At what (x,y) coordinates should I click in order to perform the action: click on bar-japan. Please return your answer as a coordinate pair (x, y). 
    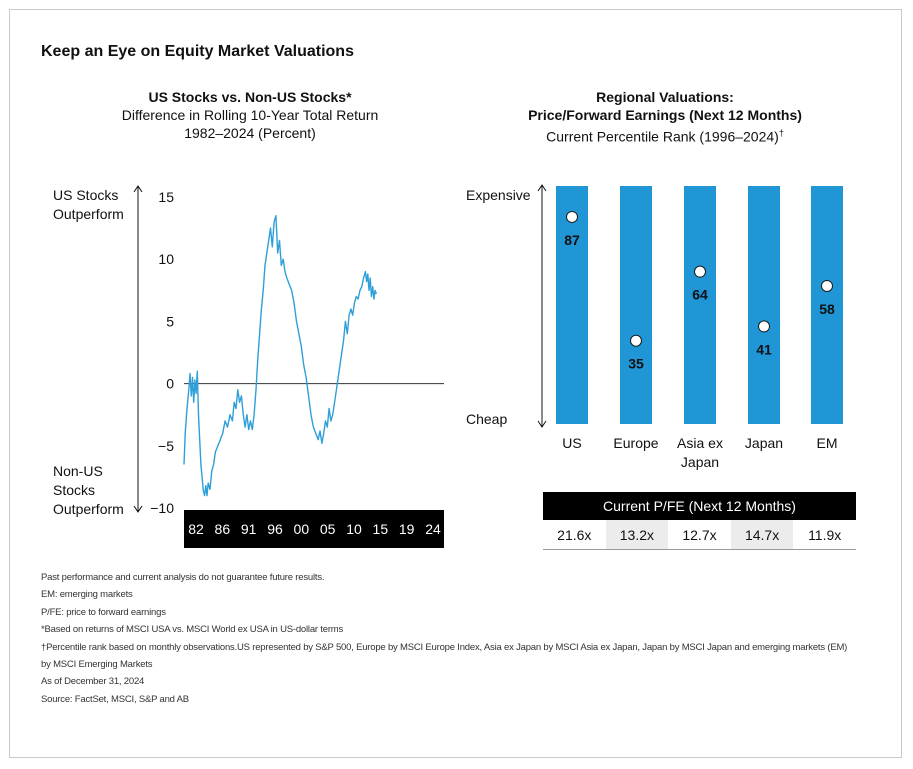
    Looking at the image, I should click on (764, 305).